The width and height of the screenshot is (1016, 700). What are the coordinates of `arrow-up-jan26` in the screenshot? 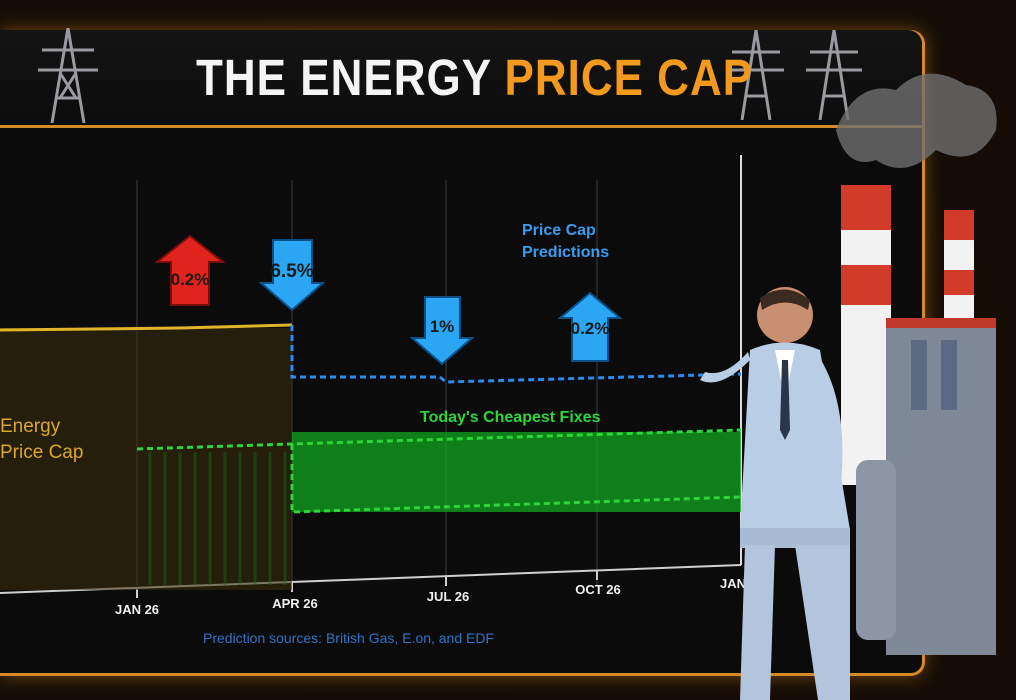 It's located at (190, 270).